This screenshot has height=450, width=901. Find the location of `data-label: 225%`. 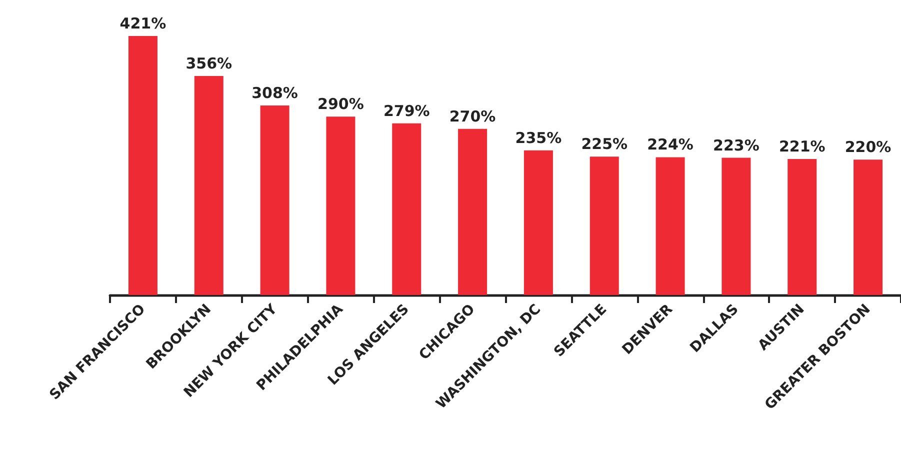

data-label: 225% is located at coordinates (604, 144).